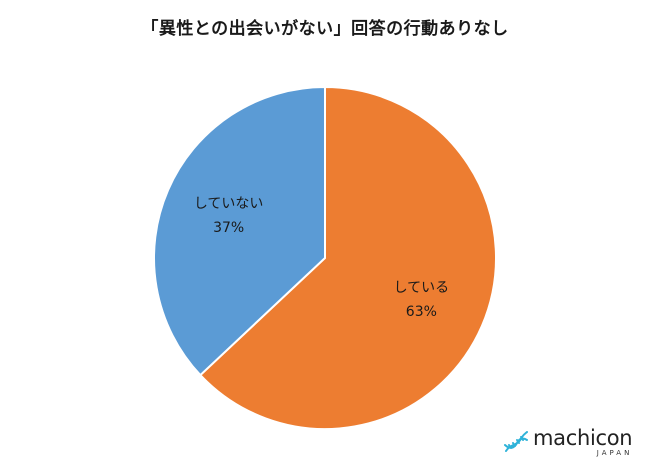  I want to click on slice-label-1: していない 37%, so click(229, 216).